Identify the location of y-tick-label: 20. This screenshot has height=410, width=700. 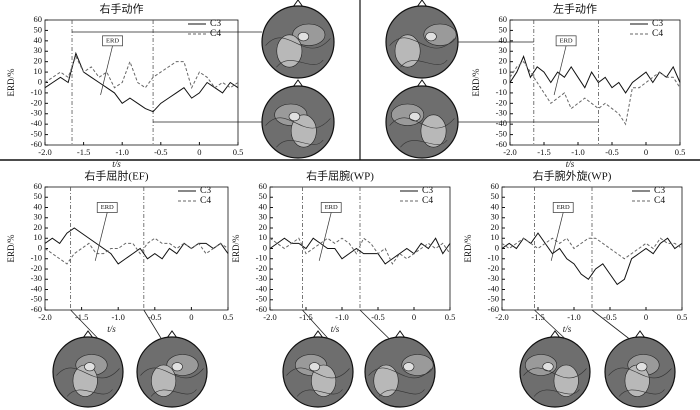
(503, 61).